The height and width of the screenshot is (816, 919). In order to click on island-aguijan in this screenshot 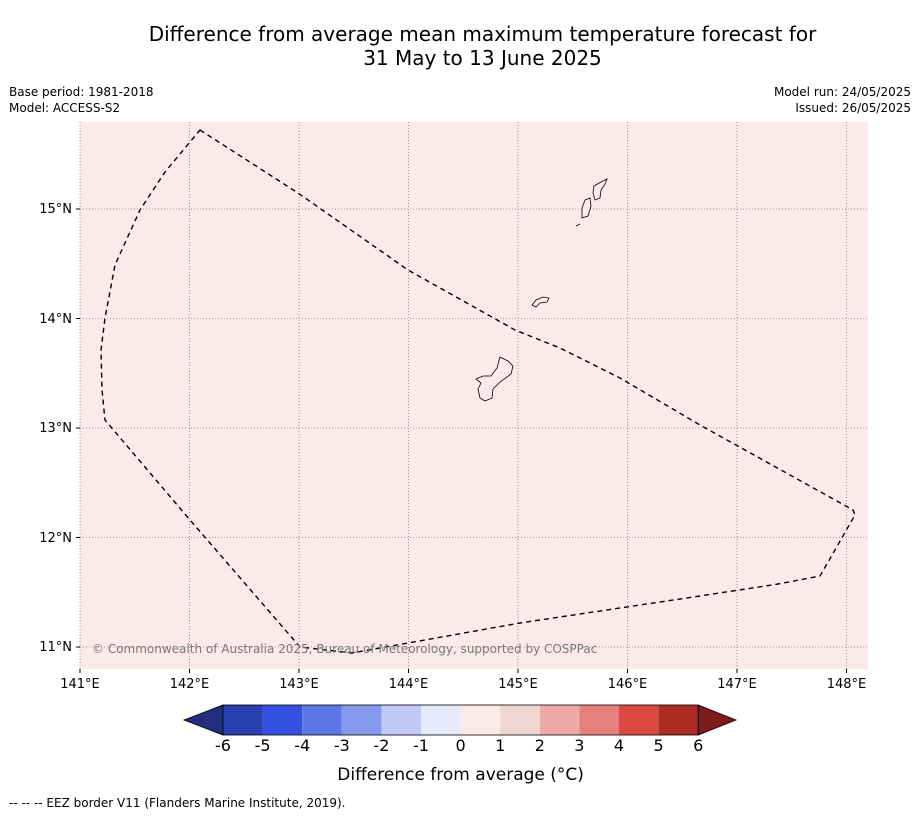, I will do `click(578, 225)`.